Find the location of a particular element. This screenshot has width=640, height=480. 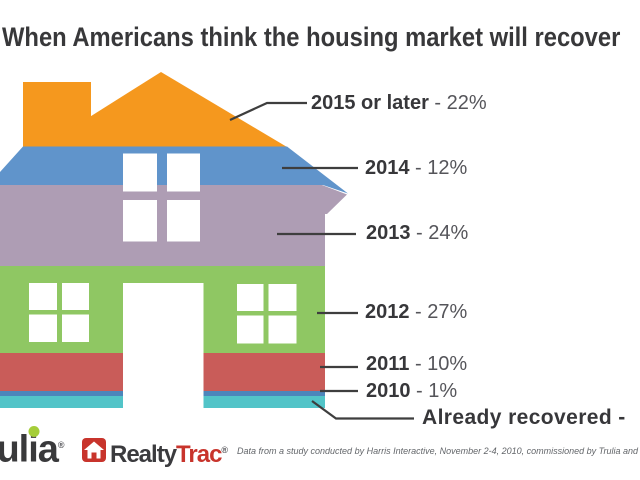

label-year: 2015 or later is located at coordinates (370, 103).